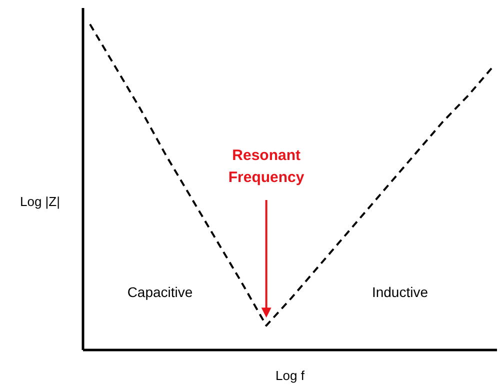 This screenshot has width=500, height=392. What do you see at coordinates (400, 292) in the screenshot?
I see `annotation: Inductive` at bounding box center [400, 292].